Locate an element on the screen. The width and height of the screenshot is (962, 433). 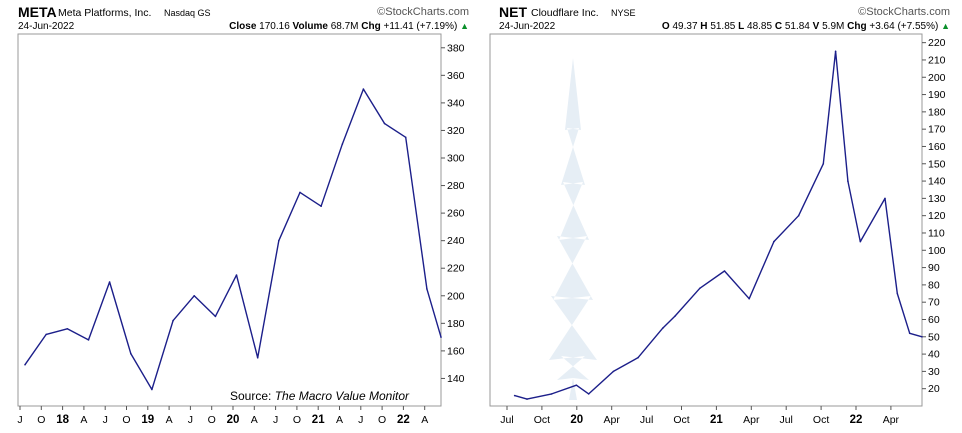
net-exchange: NYSE is located at coordinates (623, 13).